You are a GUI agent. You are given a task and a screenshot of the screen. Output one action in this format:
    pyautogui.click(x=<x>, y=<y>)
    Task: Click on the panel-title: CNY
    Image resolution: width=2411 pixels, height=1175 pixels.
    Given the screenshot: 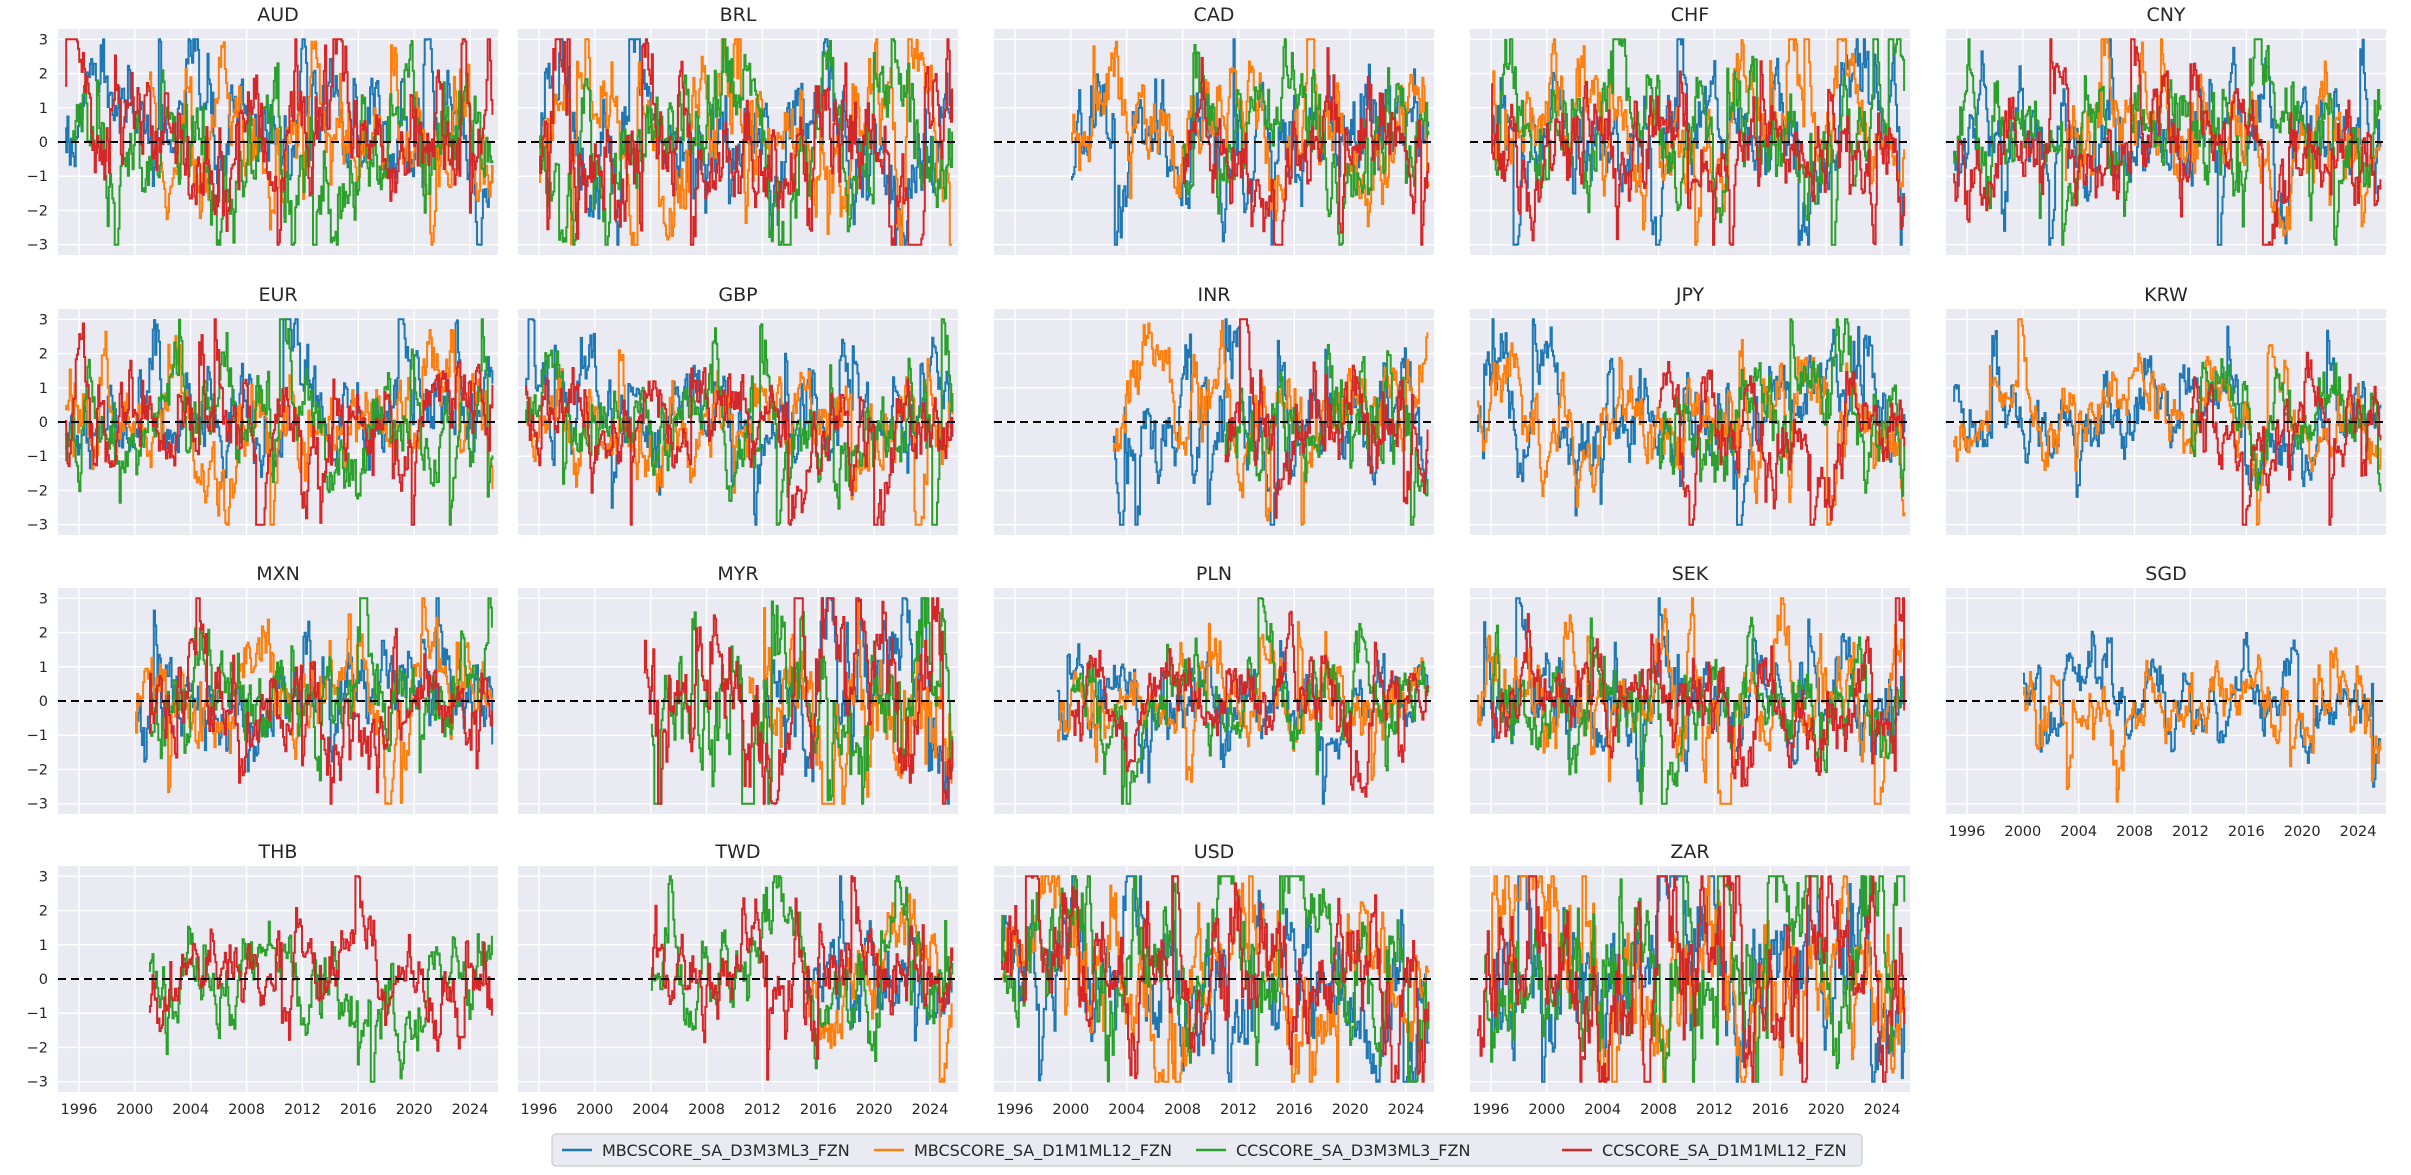 What is the action you would take?
    pyautogui.click(x=2165, y=15)
    